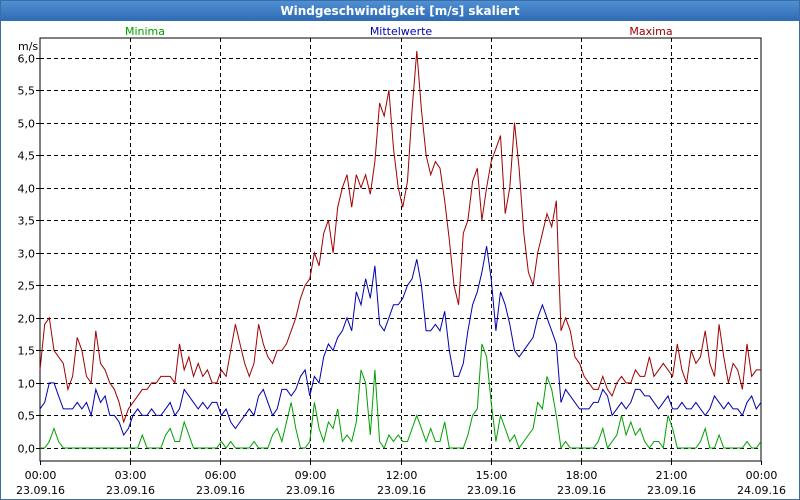  Describe the element at coordinates (492, 475) in the screenshot. I see `x-tick-time-label: 15:00` at that location.